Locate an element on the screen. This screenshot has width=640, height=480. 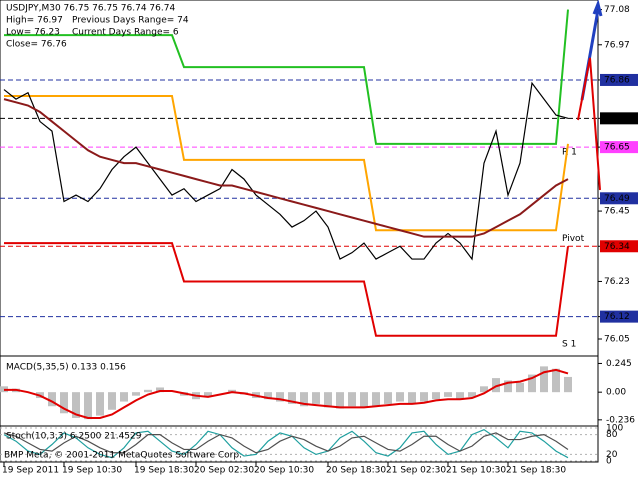
x-tick-label: 20 Sep 10:30 is located at coordinates (284, 471).